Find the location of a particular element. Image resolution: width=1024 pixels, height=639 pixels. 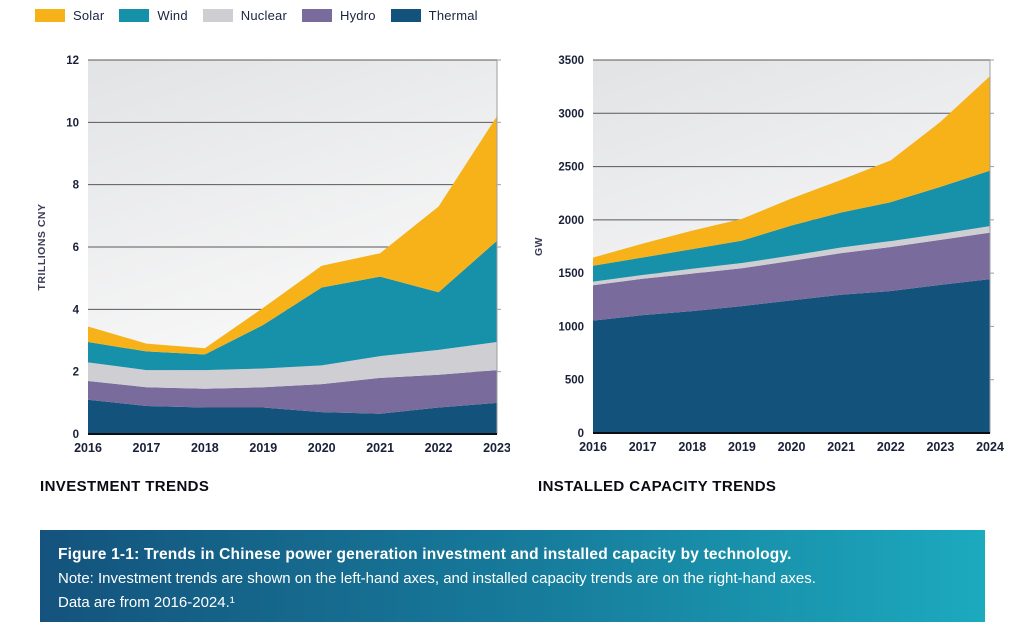

legend-swatch-nuclear is located at coordinates (217, 15).